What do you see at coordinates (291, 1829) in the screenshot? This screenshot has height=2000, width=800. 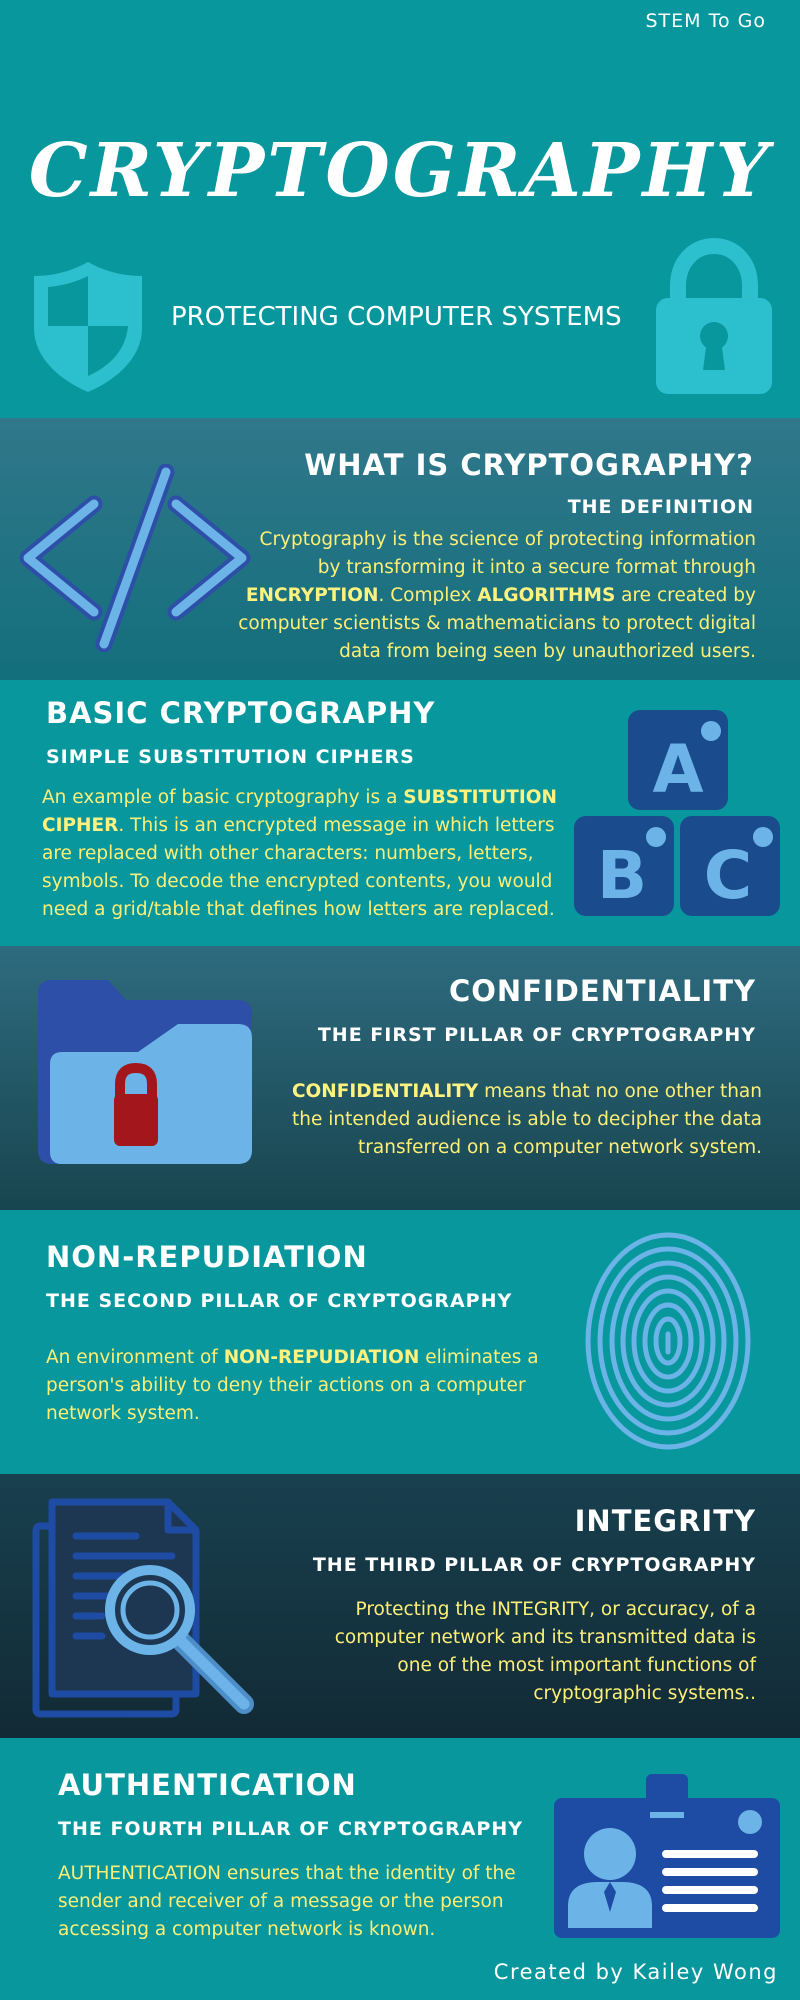 I see `section-subheading: THE FOURTH PILLAR OF CRYPTOGRAPHY` at bounding box center [291, 1829].